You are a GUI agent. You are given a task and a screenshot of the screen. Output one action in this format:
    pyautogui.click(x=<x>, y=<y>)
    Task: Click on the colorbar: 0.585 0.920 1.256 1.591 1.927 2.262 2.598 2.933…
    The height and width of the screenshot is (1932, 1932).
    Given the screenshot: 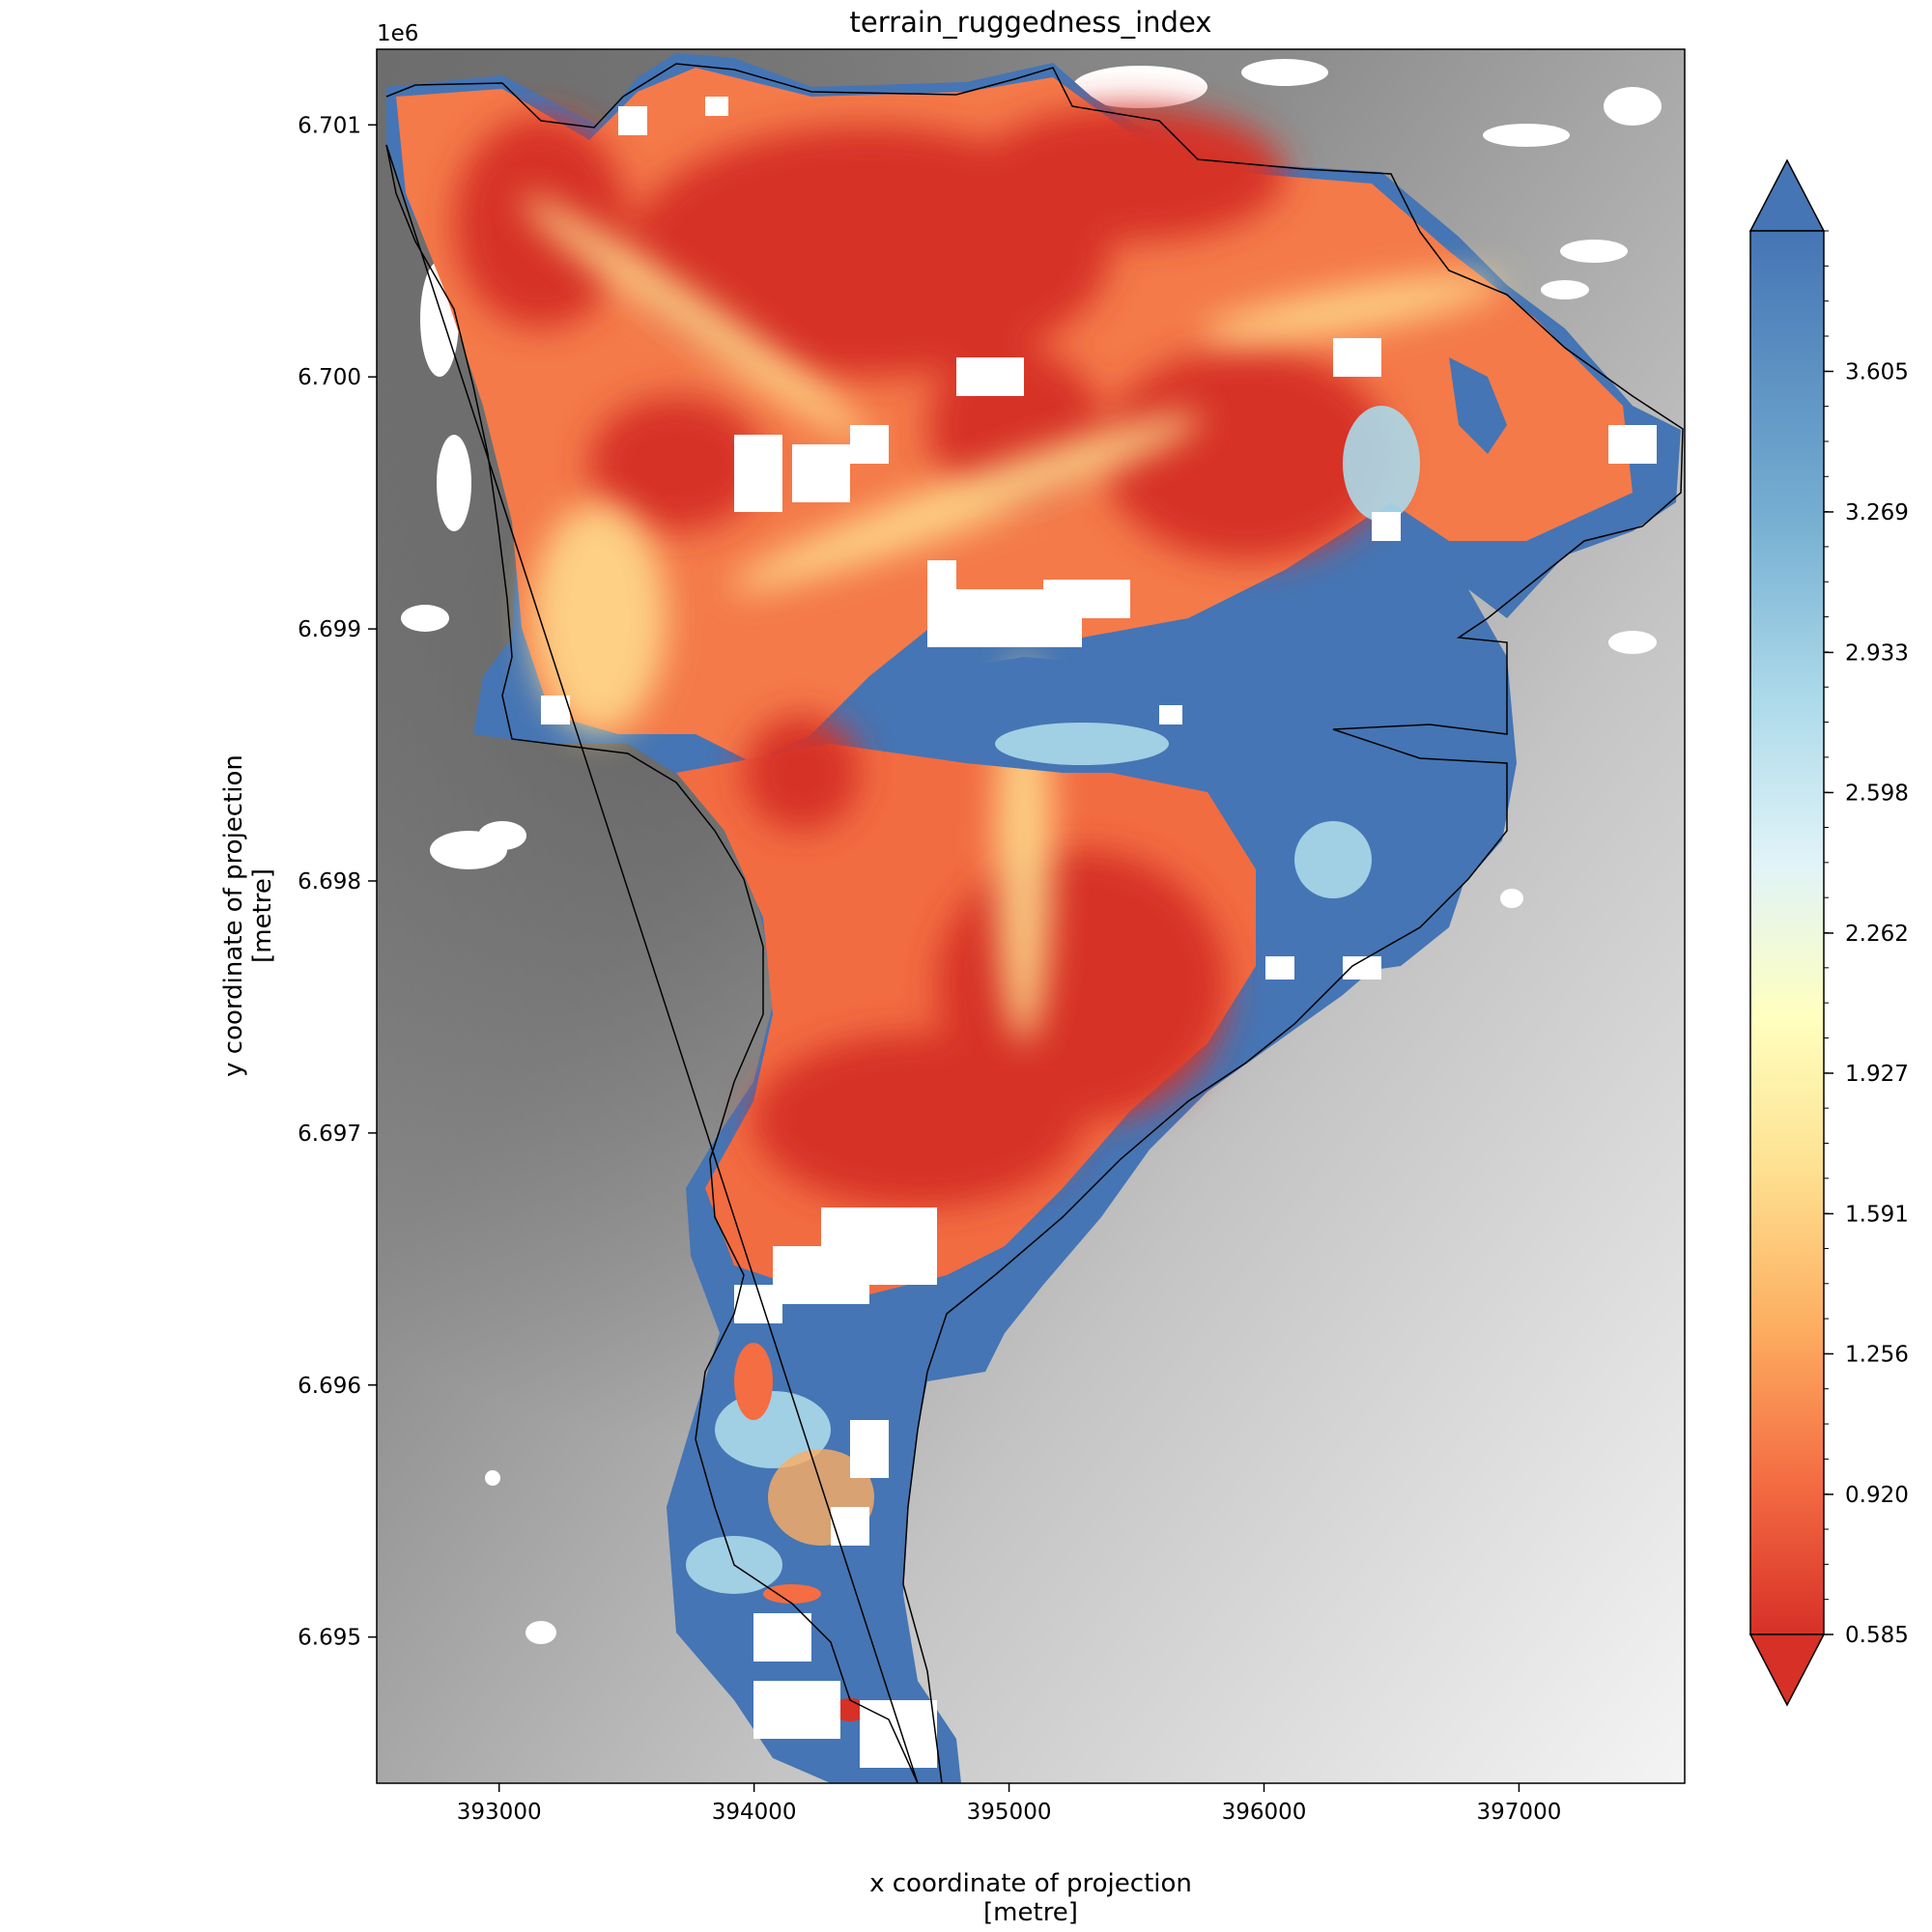 What is the action you would take?
    pyautogui.click(x=1828, y=932)
    